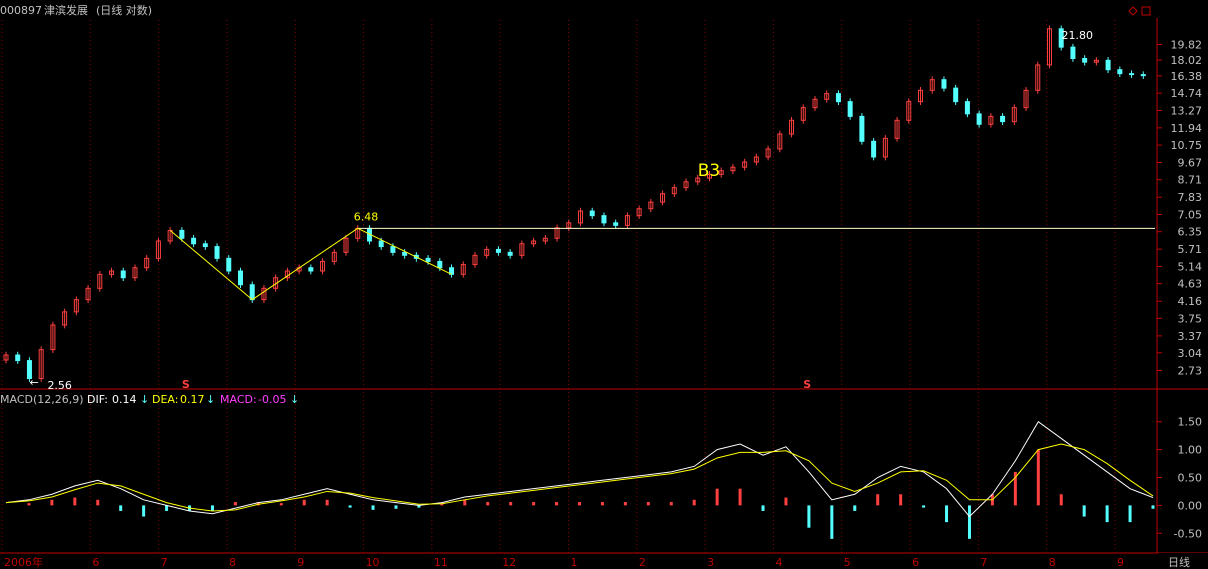 Image resolution: width=1208 pixels, height=569 pixels. I want to click on dea-label: DEA:, so click(165, 399).